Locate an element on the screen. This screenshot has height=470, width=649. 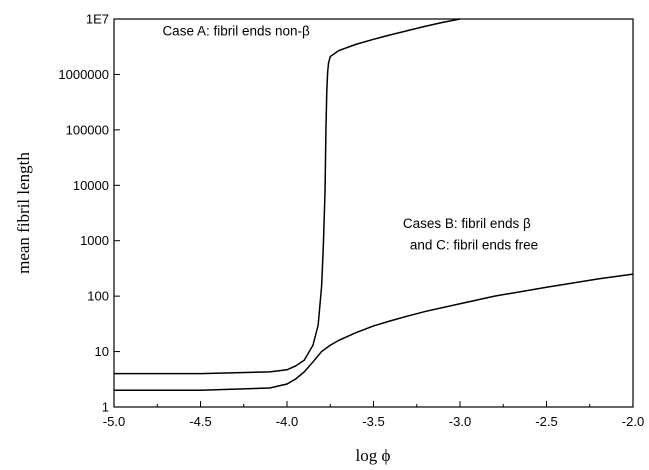
y-tick-label: 10000 is located at coordinates (91, 185).